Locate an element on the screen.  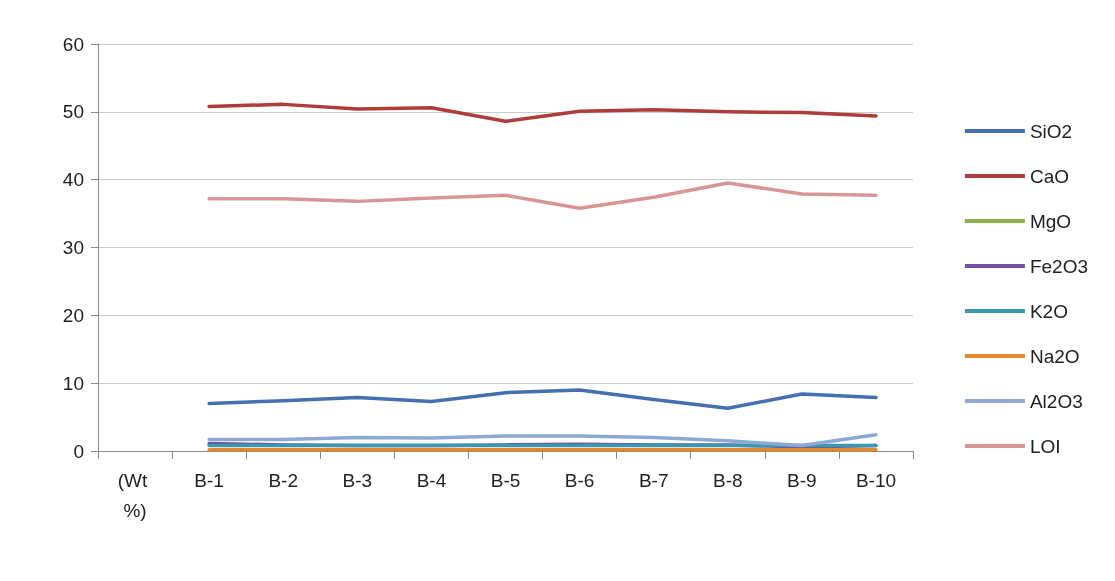
x-tick-label: B-8 is located at coordinates (727, 480).